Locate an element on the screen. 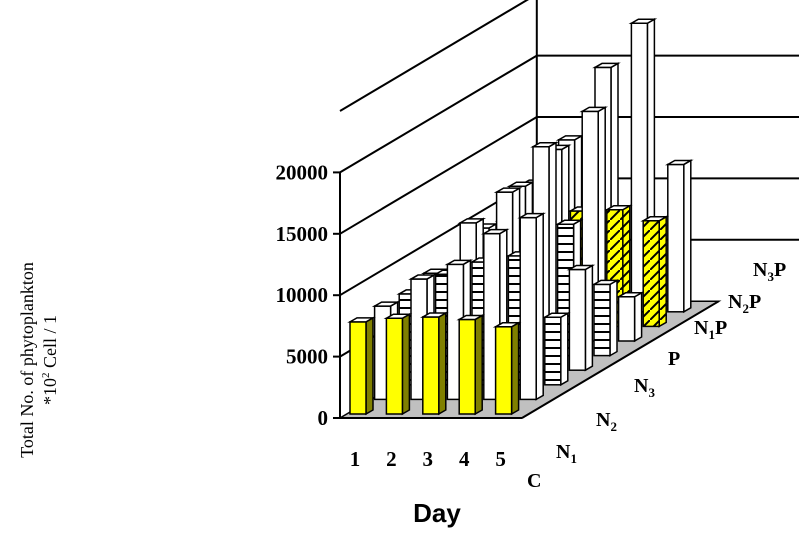 This screenshot has height=533, width=799. y-axis-title: Total No. of phytoplankton is located at coordinates (27, 360).